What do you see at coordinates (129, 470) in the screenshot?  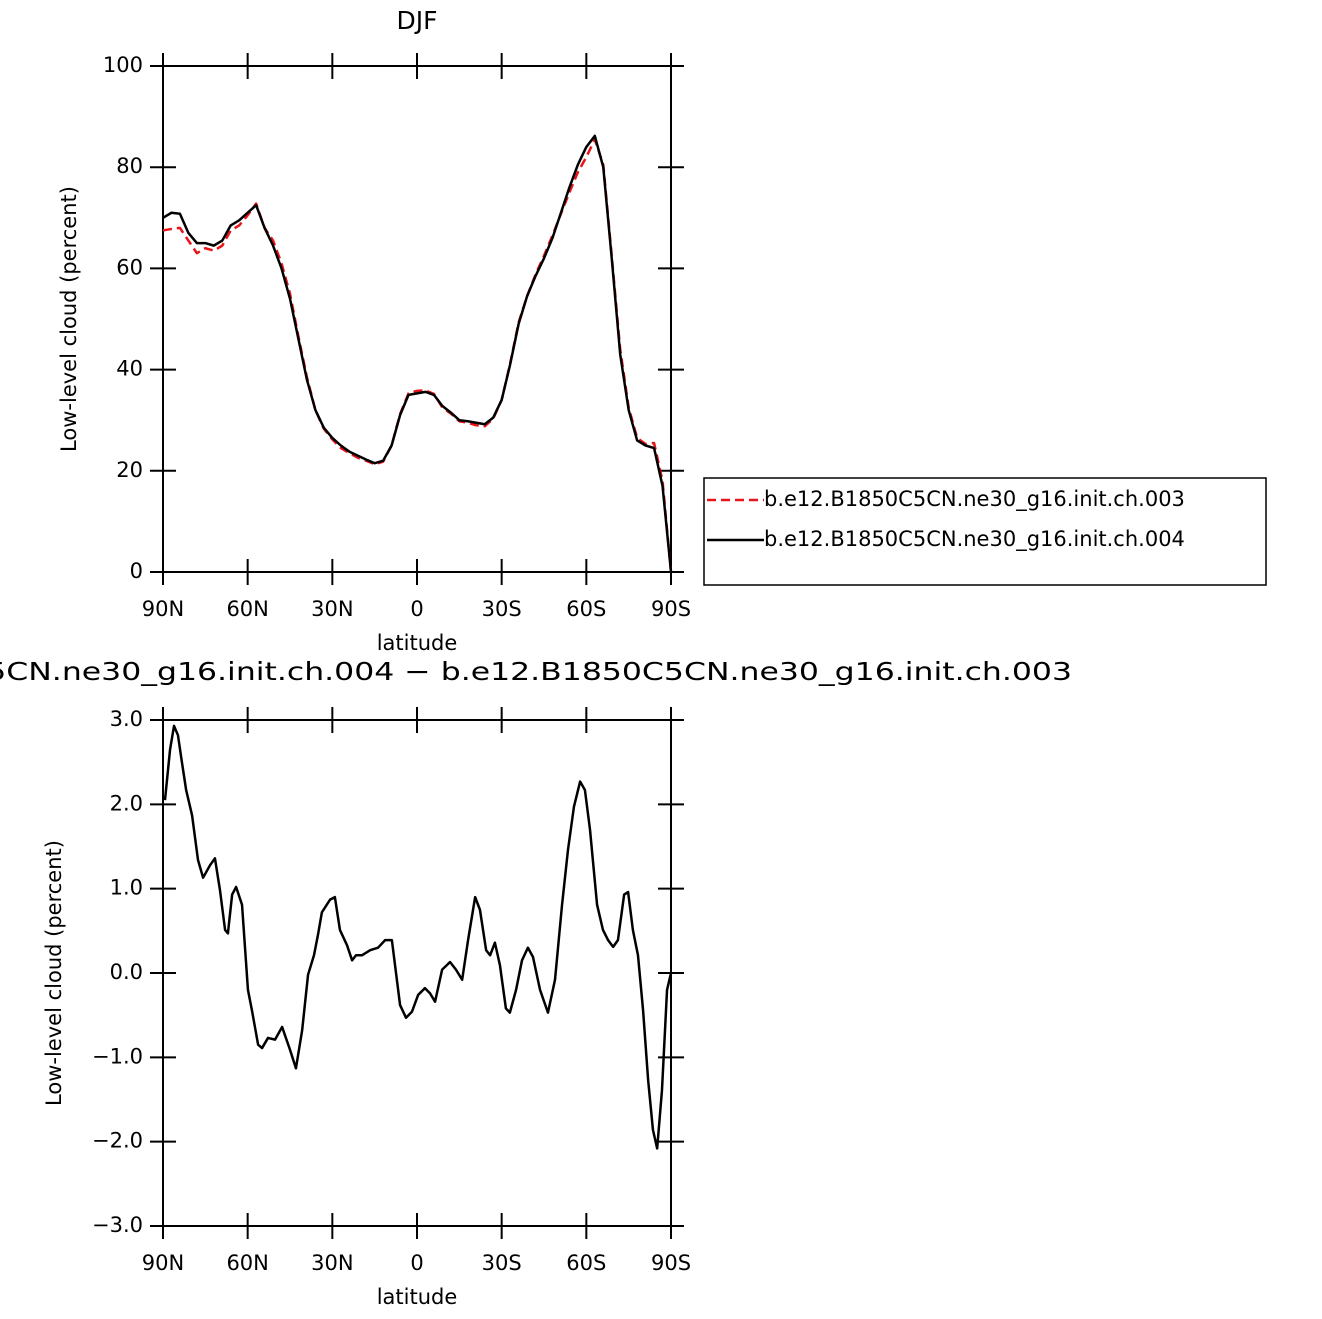 I see `y-tick-label: 20` at bounding box center [129, 470].